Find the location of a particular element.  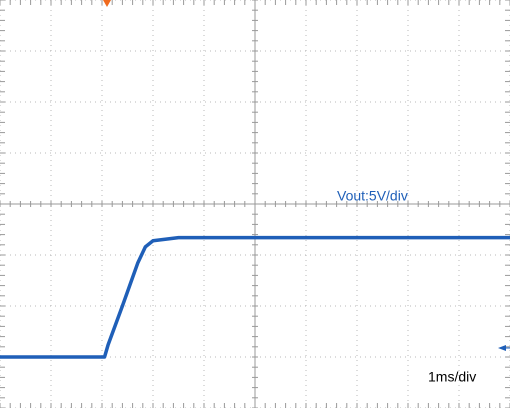

channel-label: Vout:5V/div is located at coordinates (372, 196).